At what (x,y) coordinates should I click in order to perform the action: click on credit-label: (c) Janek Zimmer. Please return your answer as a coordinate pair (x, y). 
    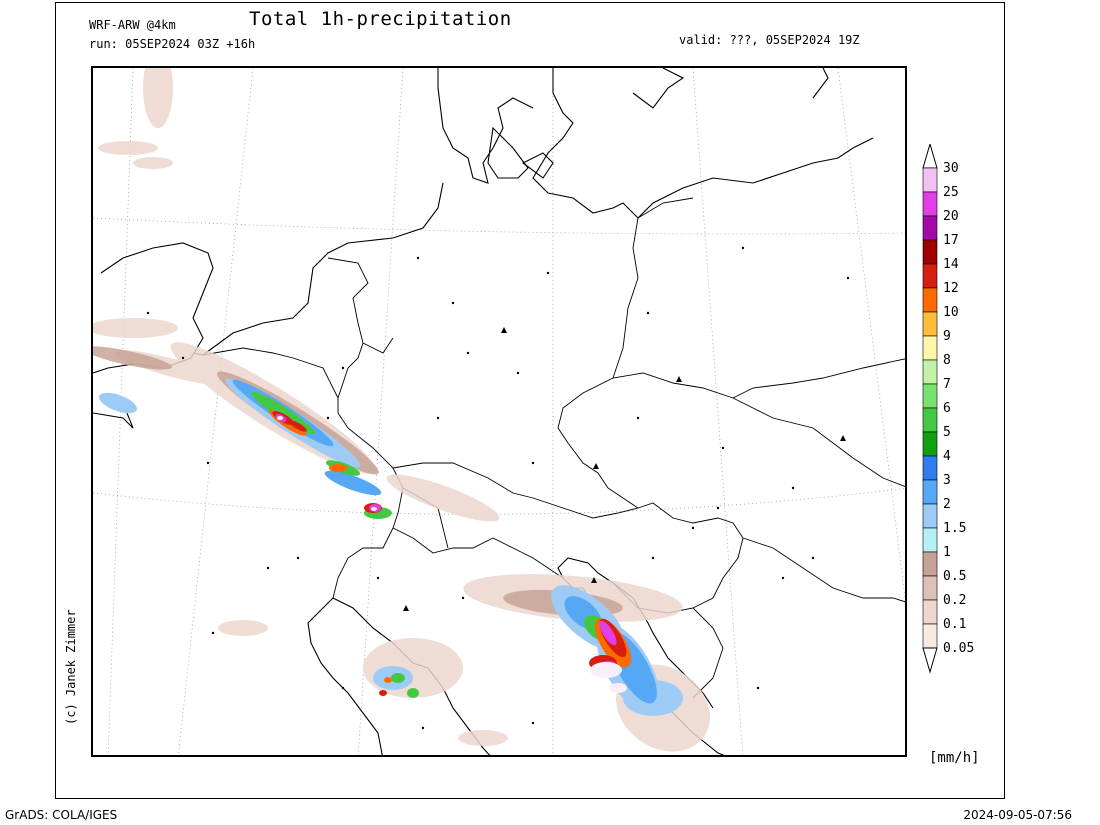
    Looking at the image, I should click on (71, 667).